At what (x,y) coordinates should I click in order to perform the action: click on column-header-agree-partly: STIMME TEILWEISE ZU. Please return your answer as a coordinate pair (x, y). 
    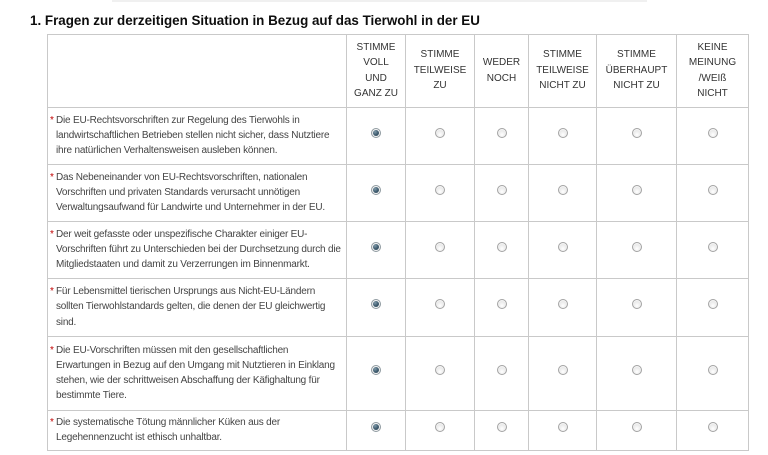
    Looking at the image, I should click on (440, 70).